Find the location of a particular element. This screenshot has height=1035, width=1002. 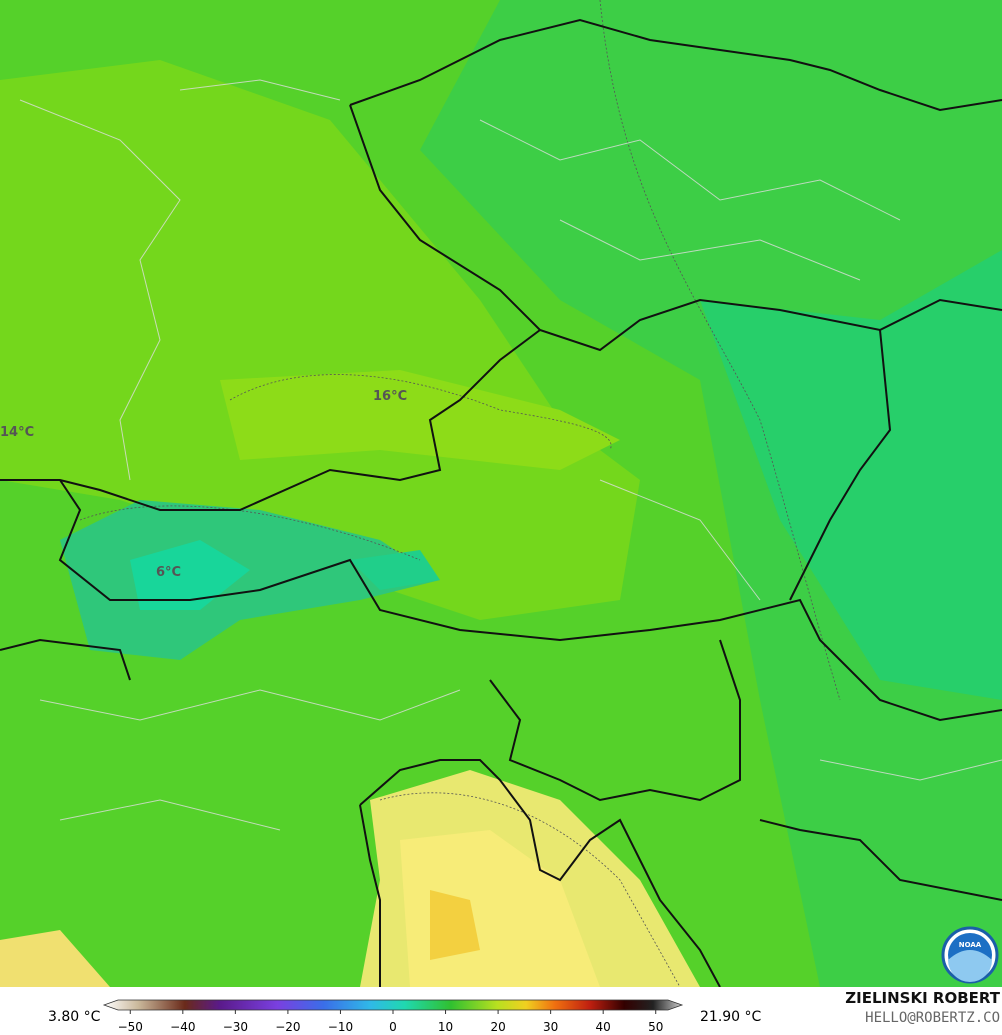

colorbar-tick-label: 40 is located at coordinates (603, 1027).